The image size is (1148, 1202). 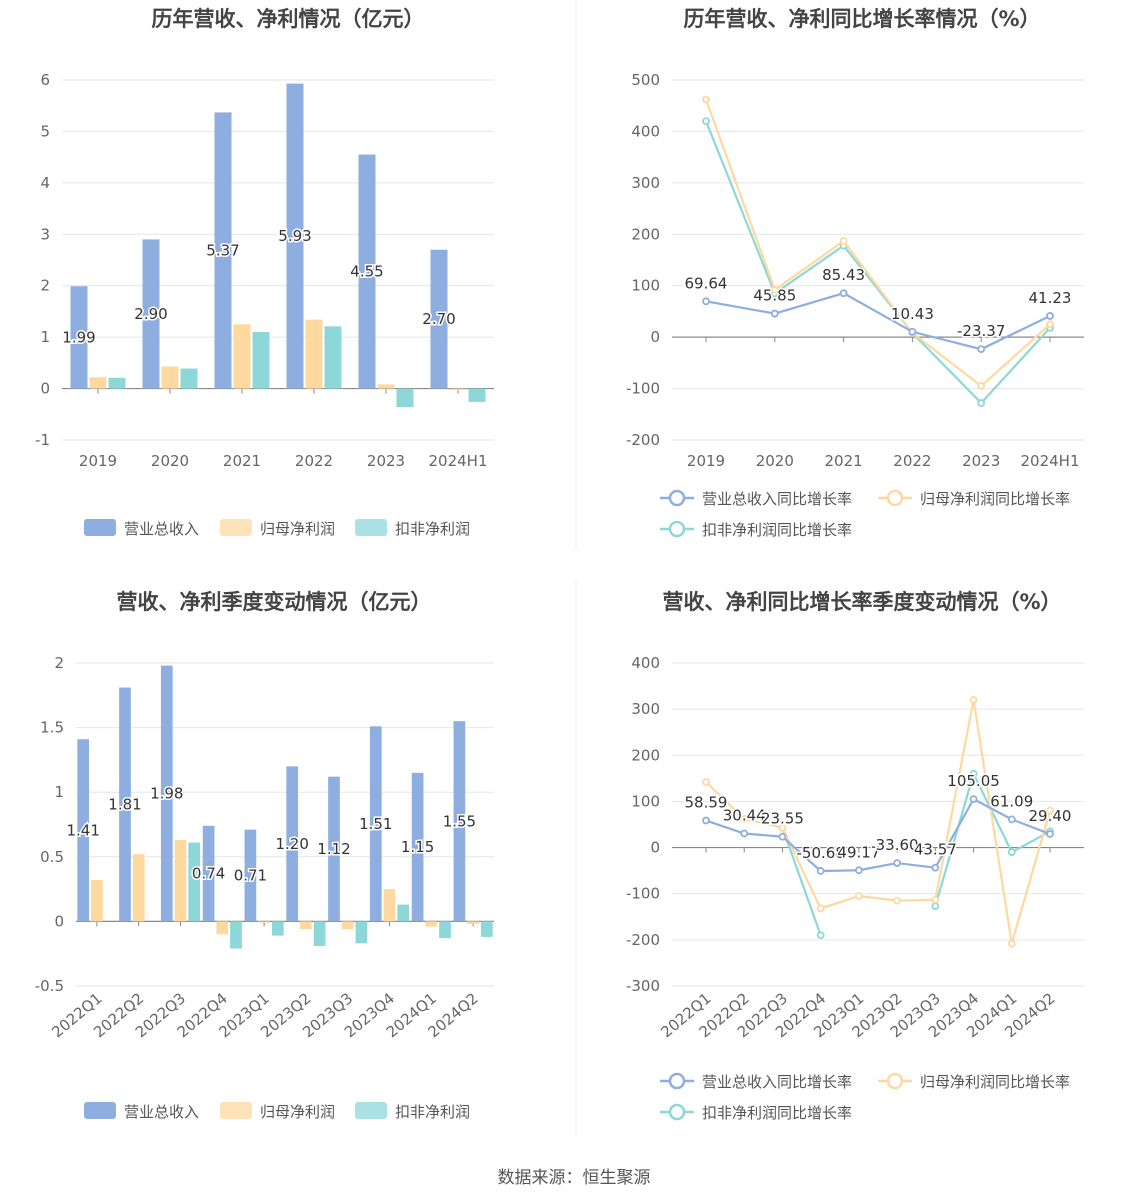 What do you see at coordinates (124, 804) in the screenshot?
I see `data-label: 1.81` at bounding box center [124, 804].